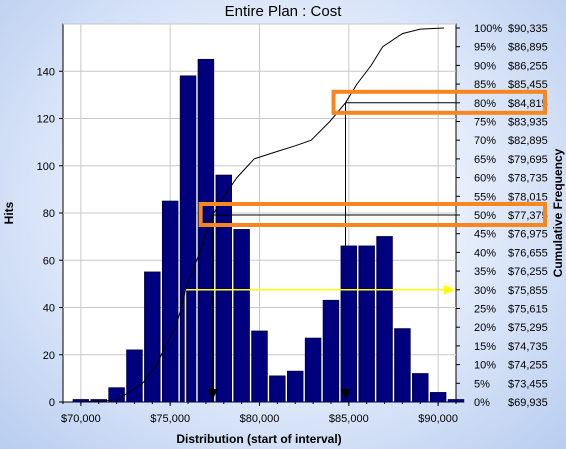  Describe the element at coordinates (170, 419) in the screenshot. I see `x-tick-label: $75,000` at that location.